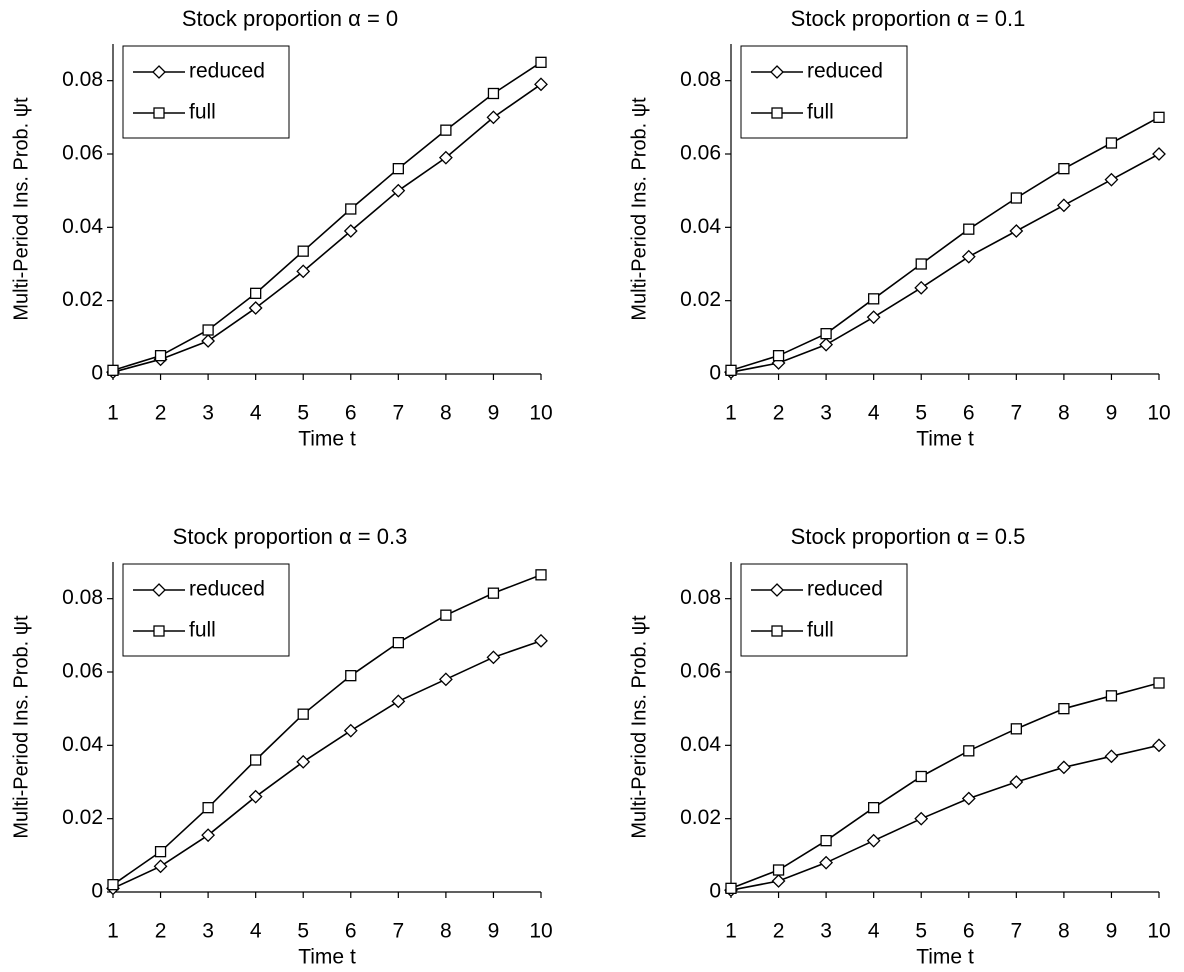  What do you see at coordinates (779, 931) in the screenshot?
I see `x-tick-label: 2` at bounding box center [779, 931].